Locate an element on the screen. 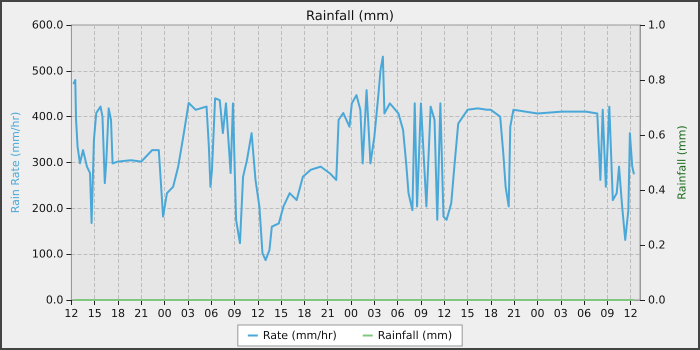  y2-tick-label: 0.6 is located at coordinates (657, 135).